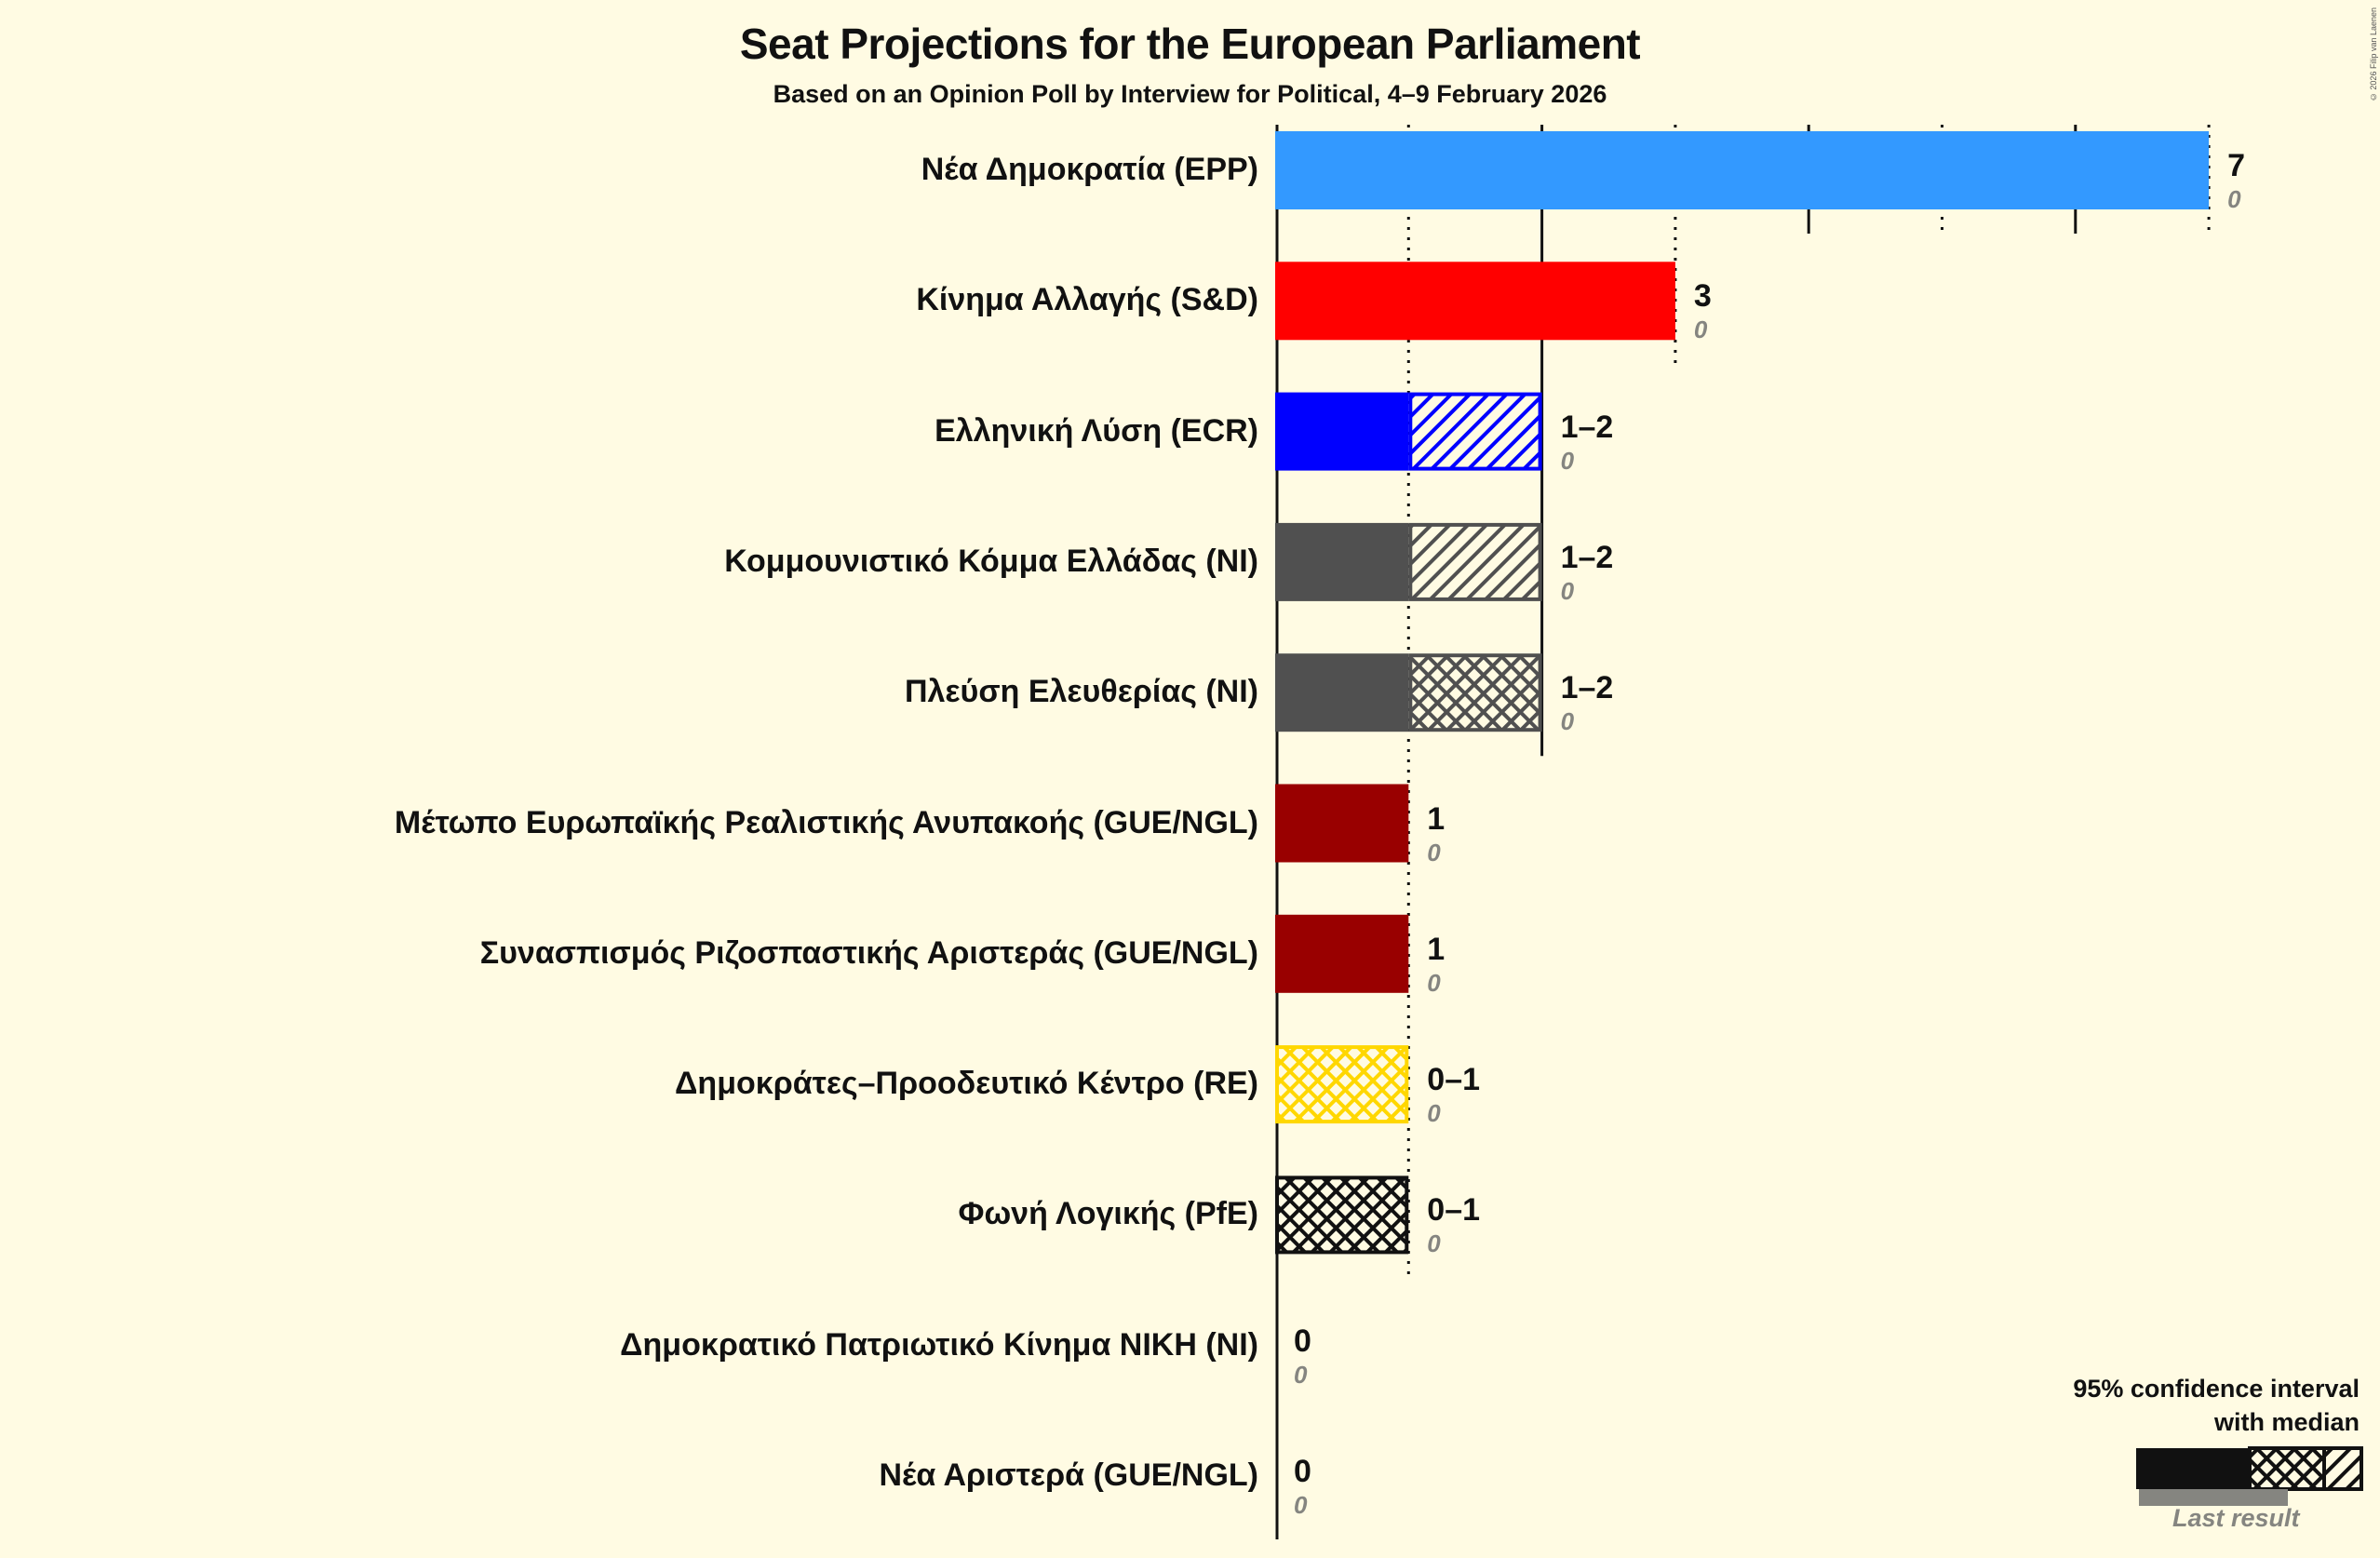  What do you see at coordinates (2216, 1405) in the screenshot?
I see `legend-title: 95% confidence interval with median` at bounding box center [2216, 1405].